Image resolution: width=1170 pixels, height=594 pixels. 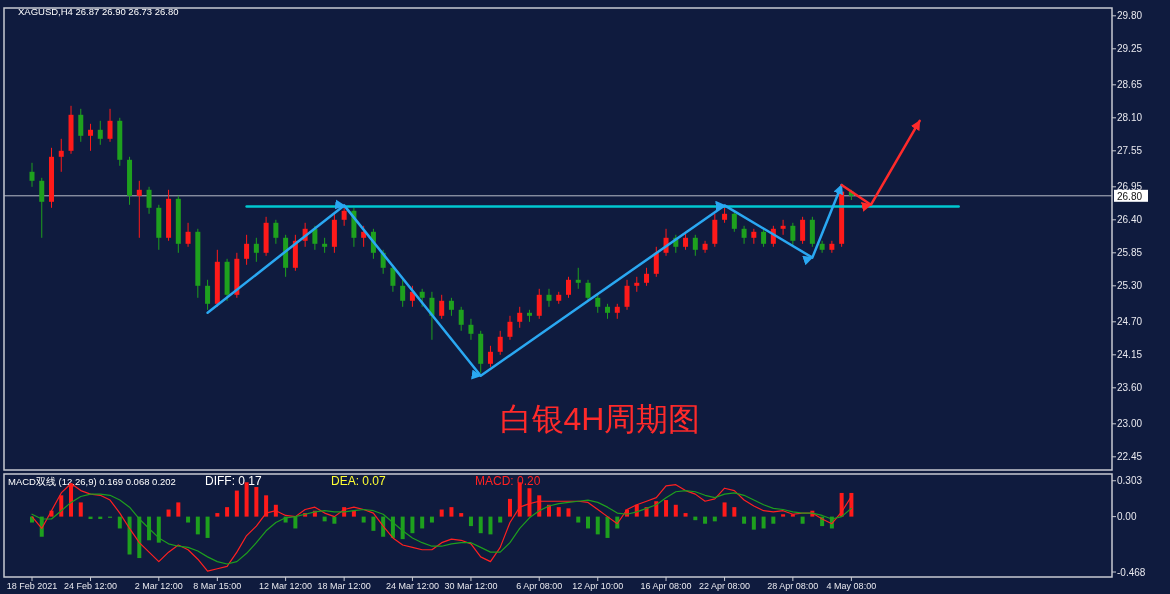 I want to click on x-tick-label: 12 Mar 12:00, so click(x=286, y=586).